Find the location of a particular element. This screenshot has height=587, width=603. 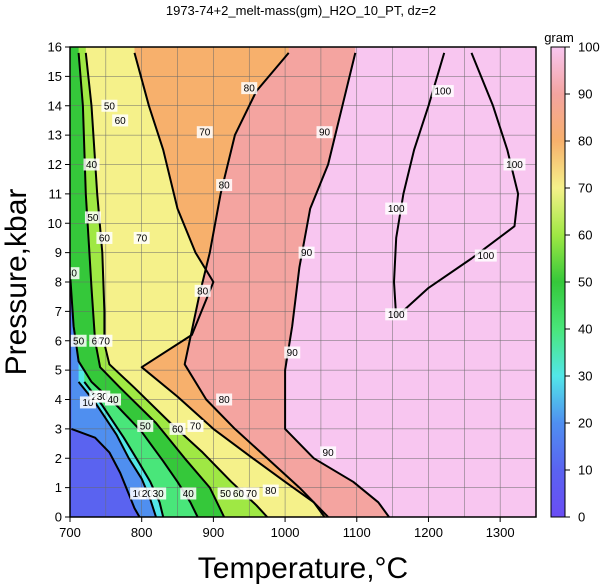

colorbar-tick-label-80: 80 is located at coordinates (585, 141).